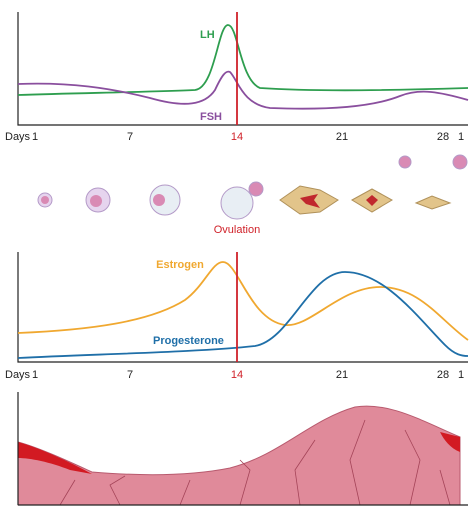  I want to click on follicles, so click(252, 187).